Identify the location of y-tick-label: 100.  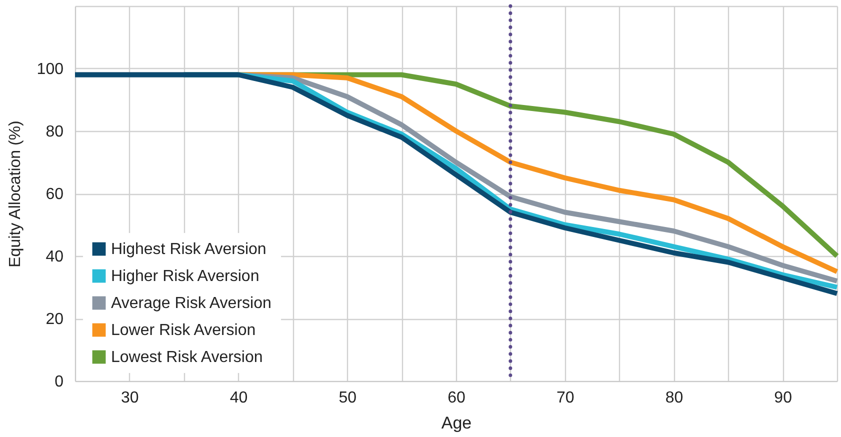
(50, 69).